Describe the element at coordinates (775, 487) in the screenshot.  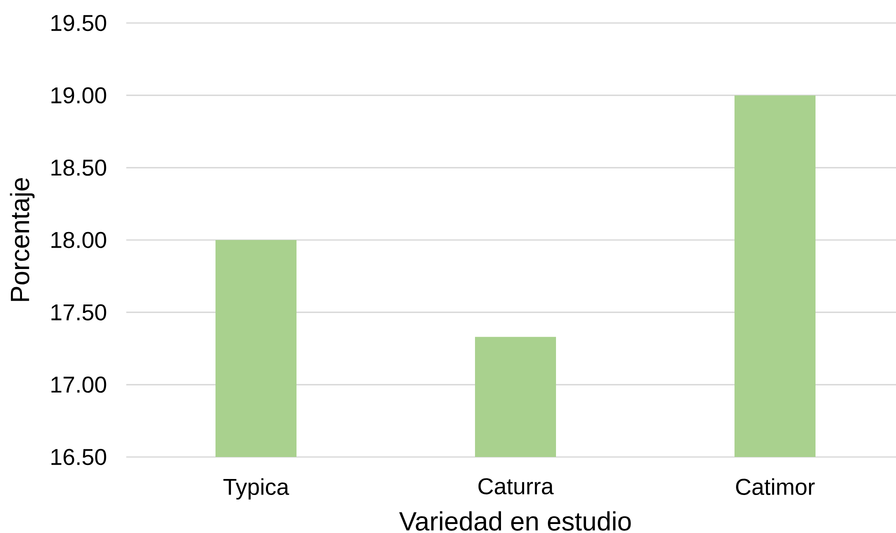
I see `x-tick-label: Catimor` at that location.